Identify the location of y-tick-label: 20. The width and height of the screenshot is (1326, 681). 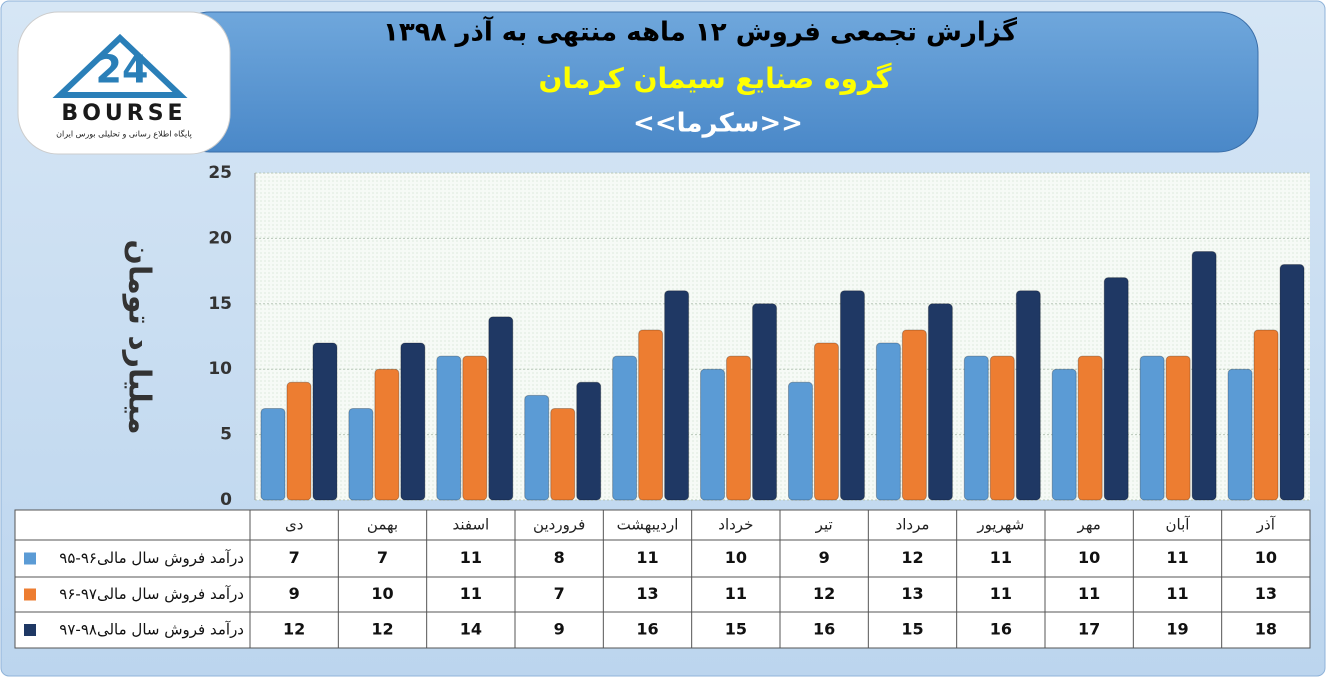
(220, 238).